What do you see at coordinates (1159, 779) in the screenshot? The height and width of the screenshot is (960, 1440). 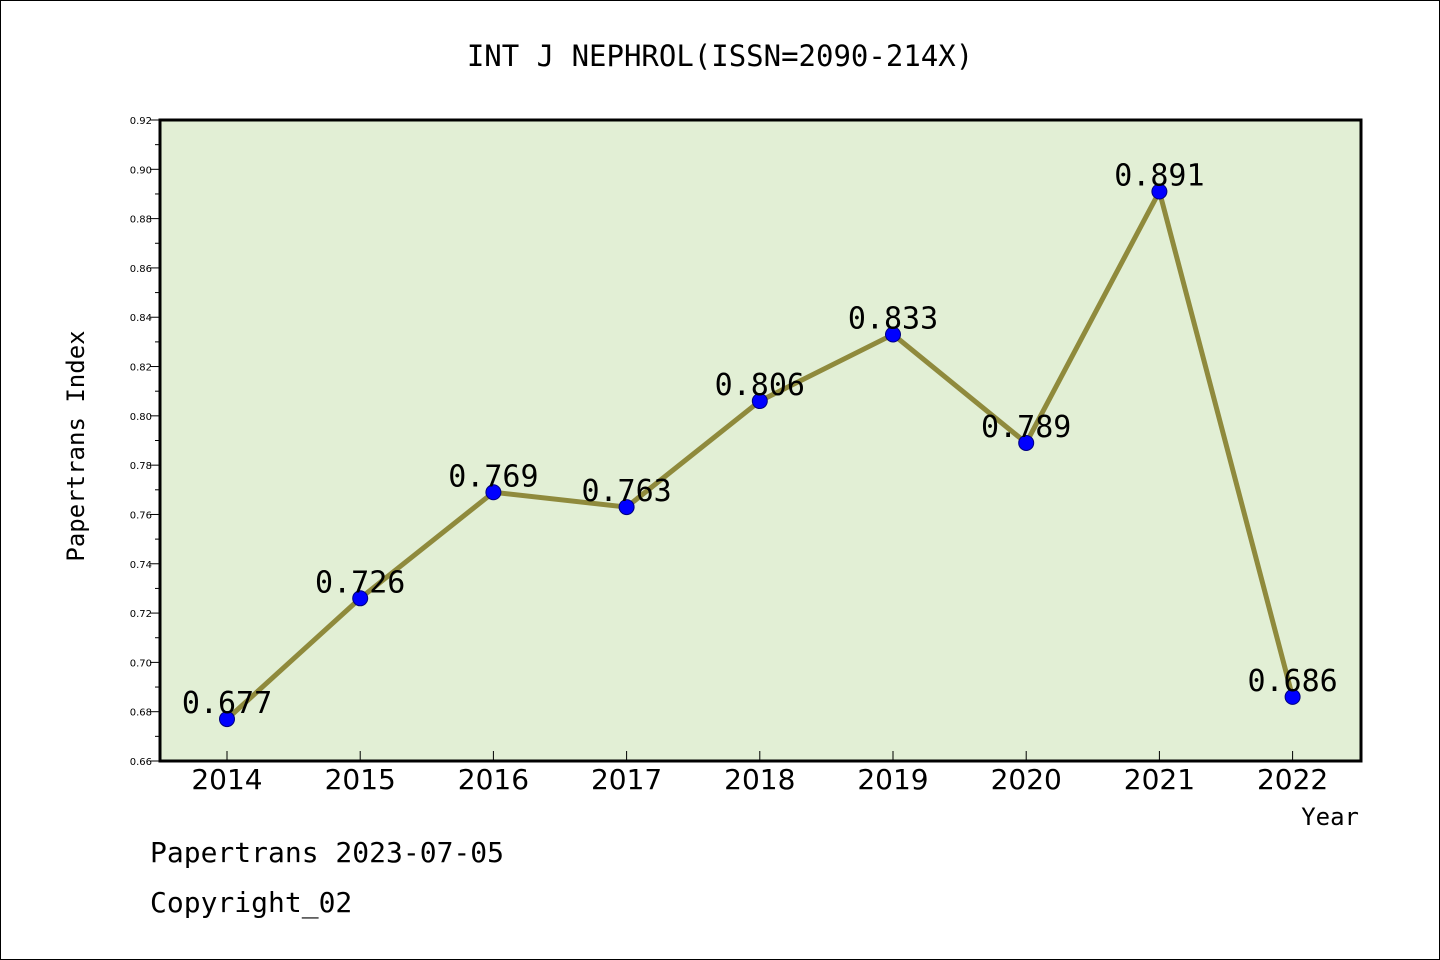 I see `x-tick-label: 2021` at bounding box center [1159, 779].